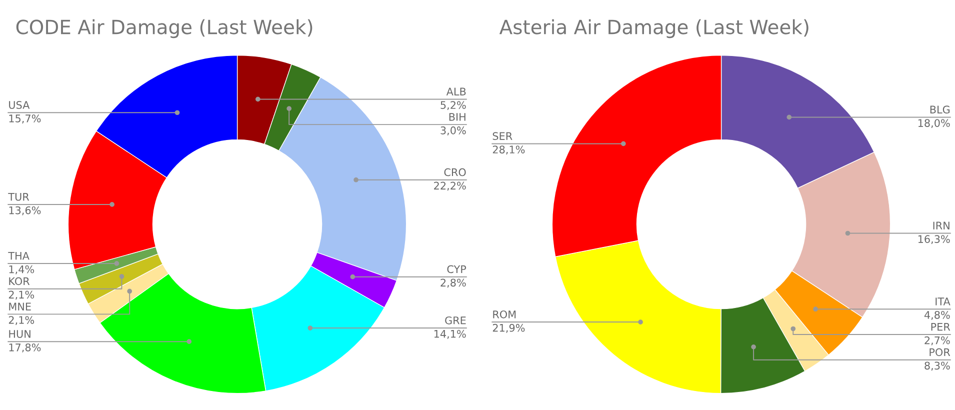  Describe the element at coordinates (25, 211) in the screenshot. I see `data-label: 13,6%` at that location.